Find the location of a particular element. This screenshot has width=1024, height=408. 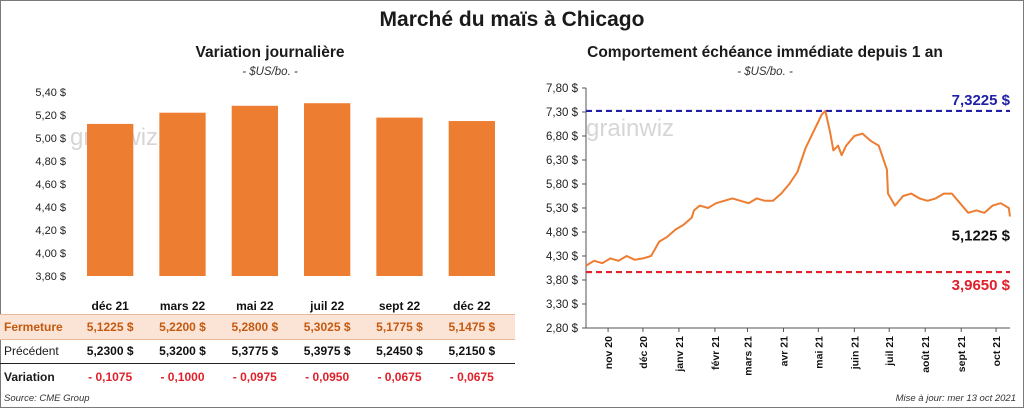

row-label: Précédent is located at coordinates (31, 351).